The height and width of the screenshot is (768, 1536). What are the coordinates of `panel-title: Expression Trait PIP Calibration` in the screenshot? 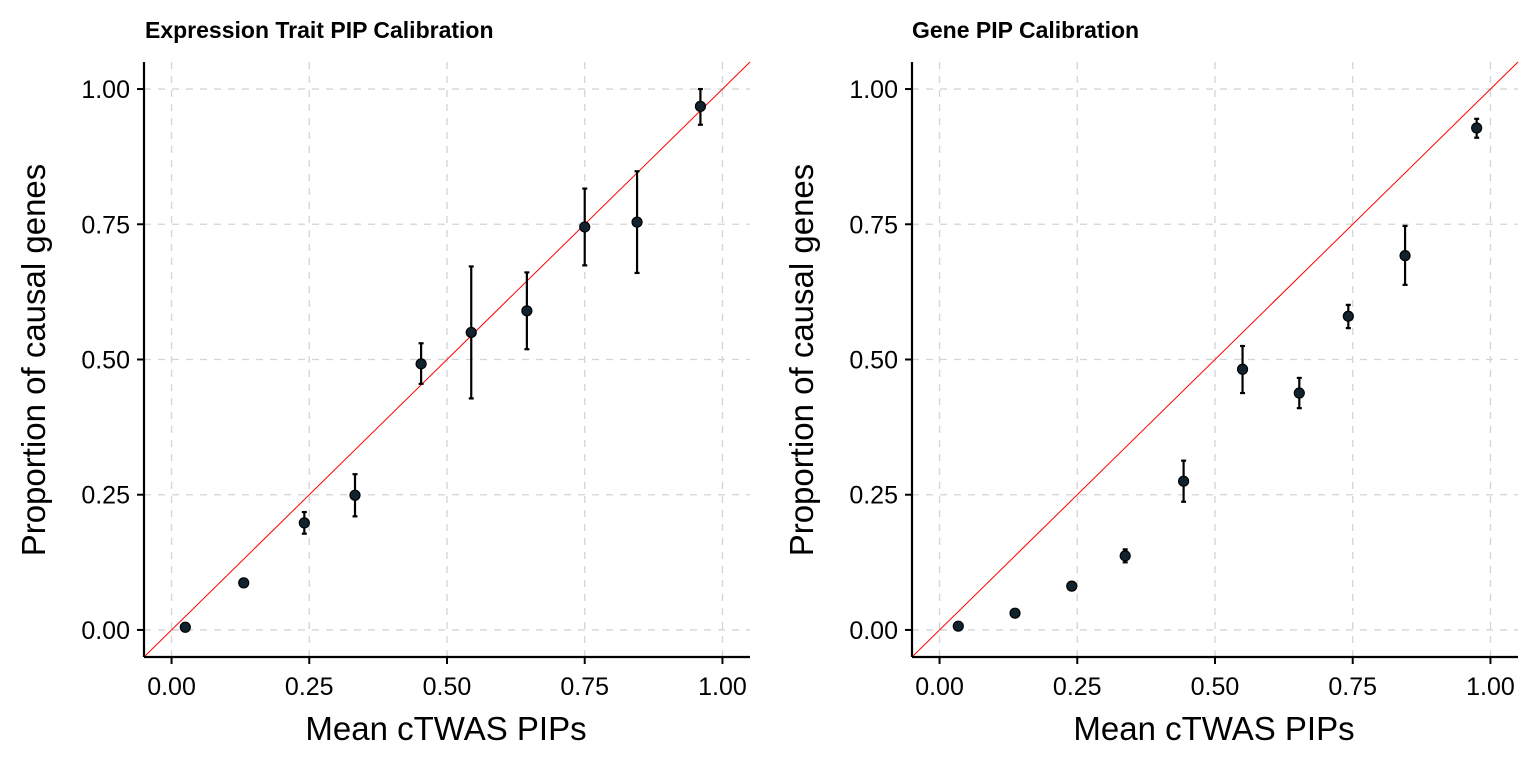 It's located at (319, 30).